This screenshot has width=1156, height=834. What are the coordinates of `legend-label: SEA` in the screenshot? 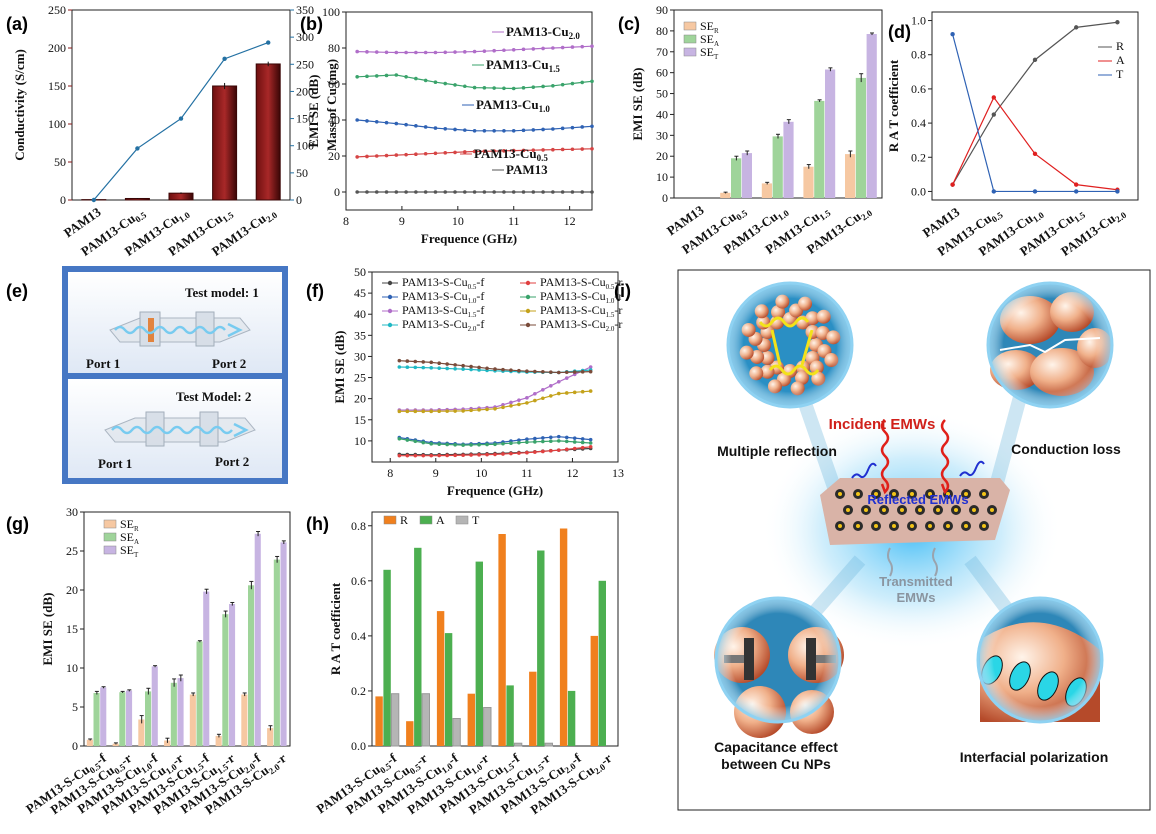 It's located at (709, 40).